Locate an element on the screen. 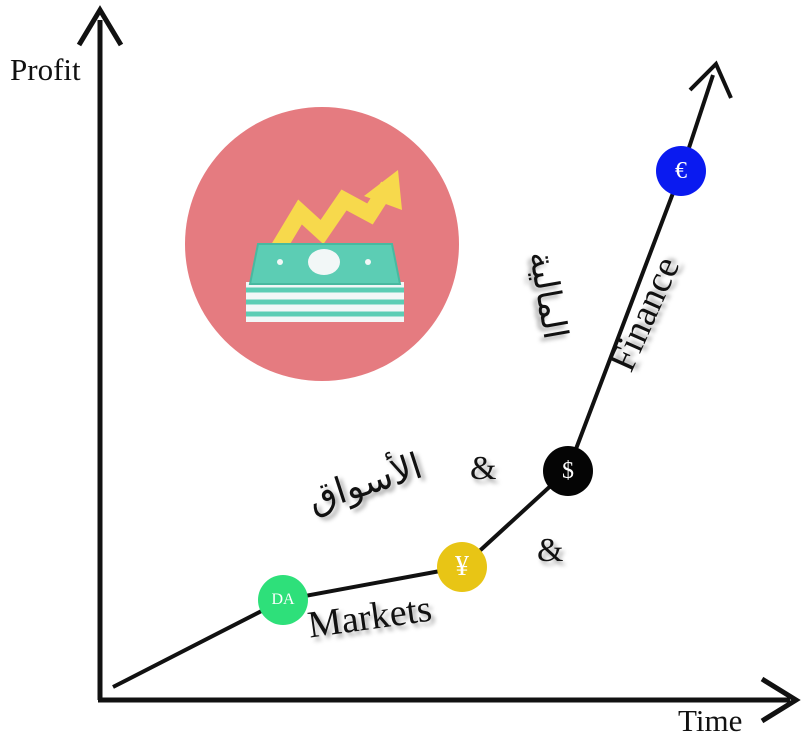 The height and width of the screenshot is (744, 803). y-axis-arrowhead is located at coordinates (100, 26).